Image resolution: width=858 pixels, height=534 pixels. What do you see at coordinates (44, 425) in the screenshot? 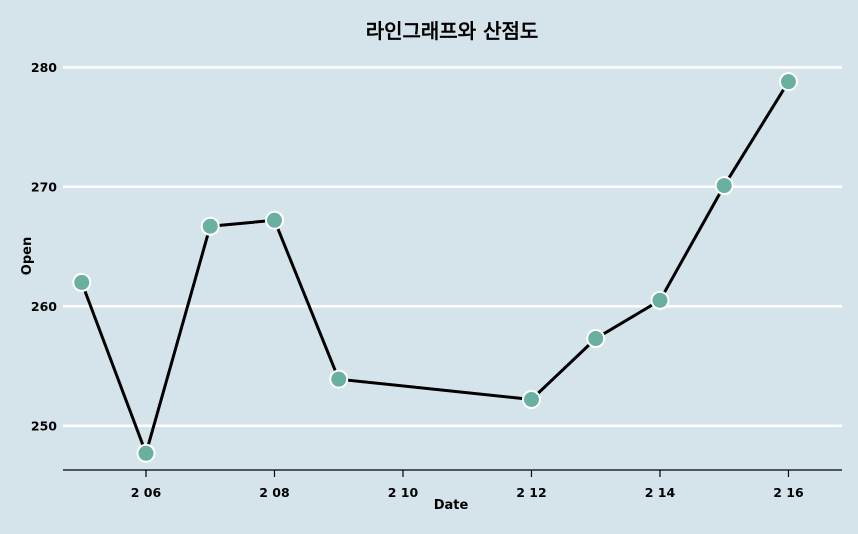
I see `y-tick-label: 250` at bounding box center [44, 425].